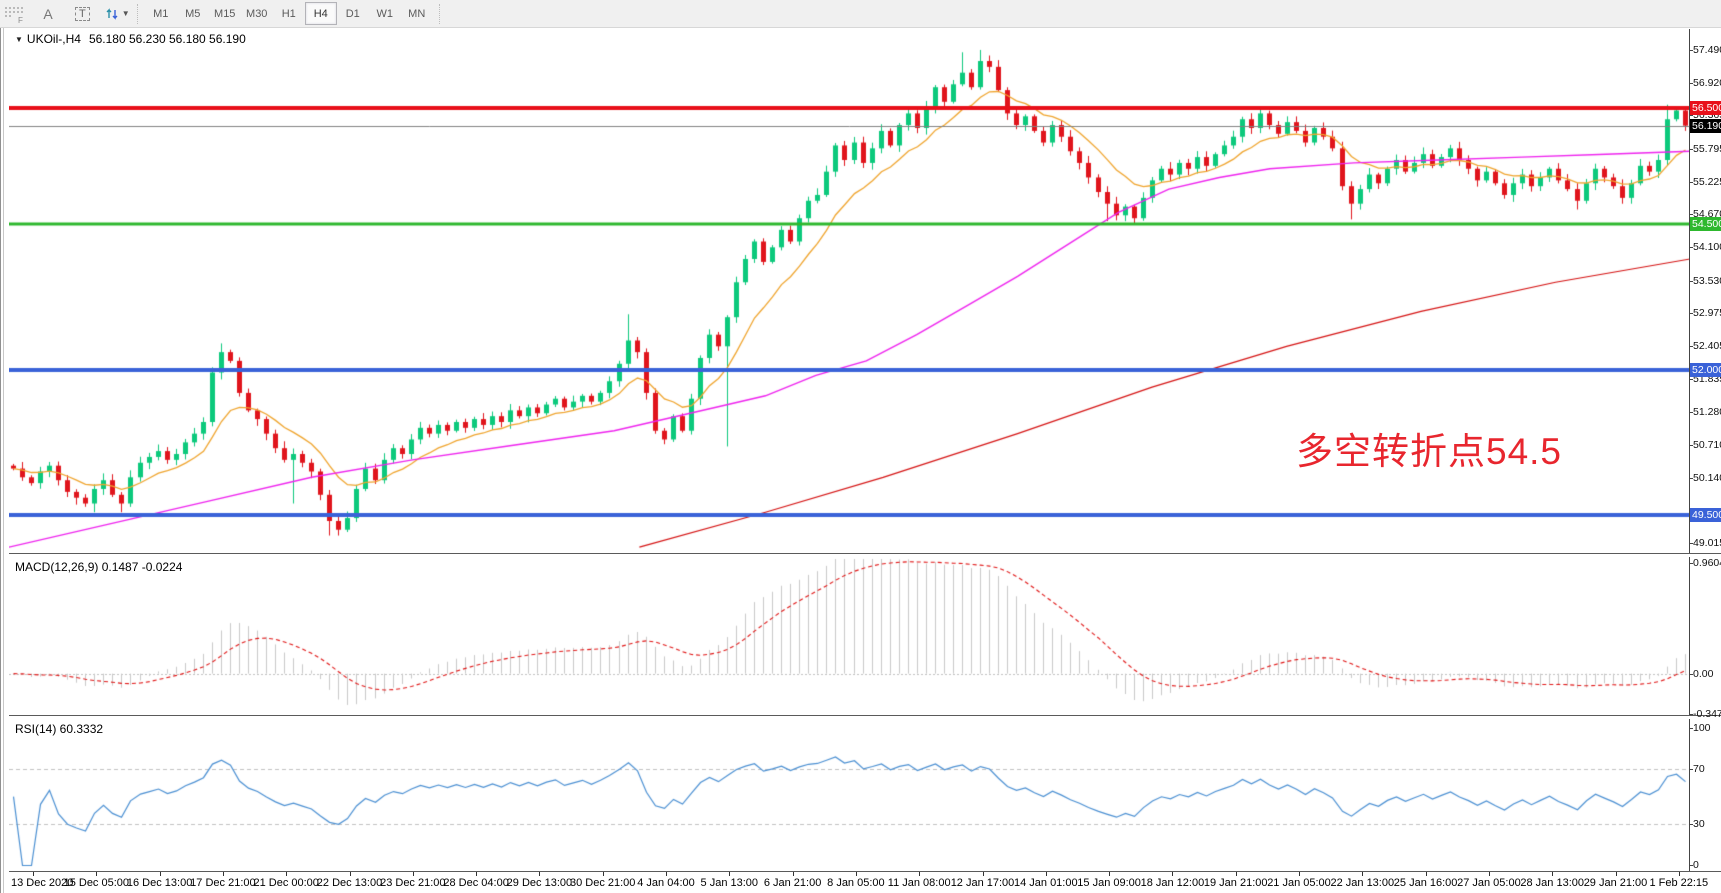 The height and width of the screenshot is (893, 1721). I want to click on text-tool-icon: T, so click(82, 13).